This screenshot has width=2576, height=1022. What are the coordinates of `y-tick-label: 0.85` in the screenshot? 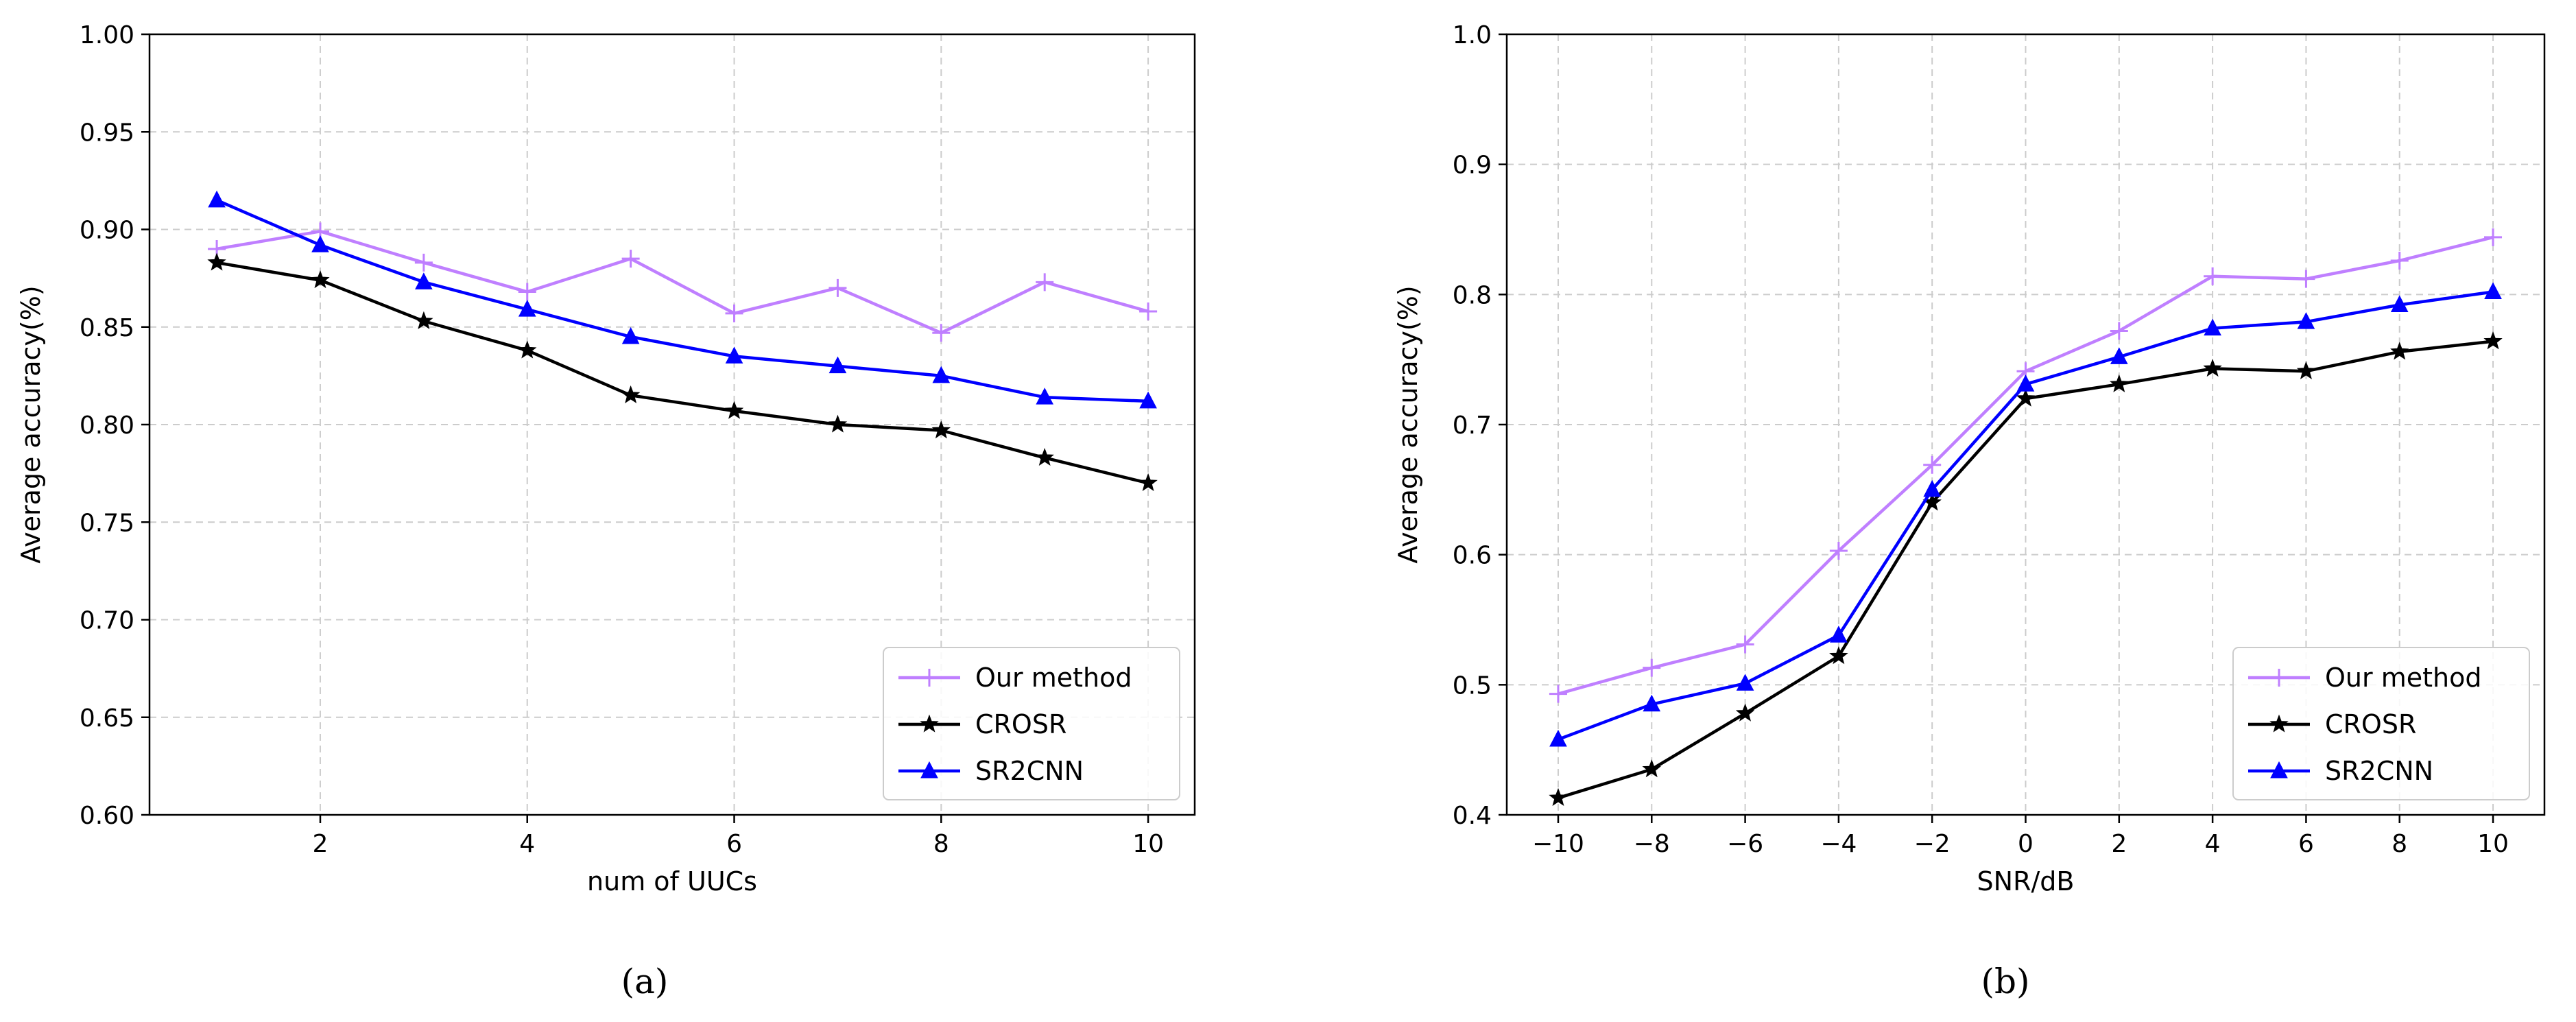 It's located at (107, 328).